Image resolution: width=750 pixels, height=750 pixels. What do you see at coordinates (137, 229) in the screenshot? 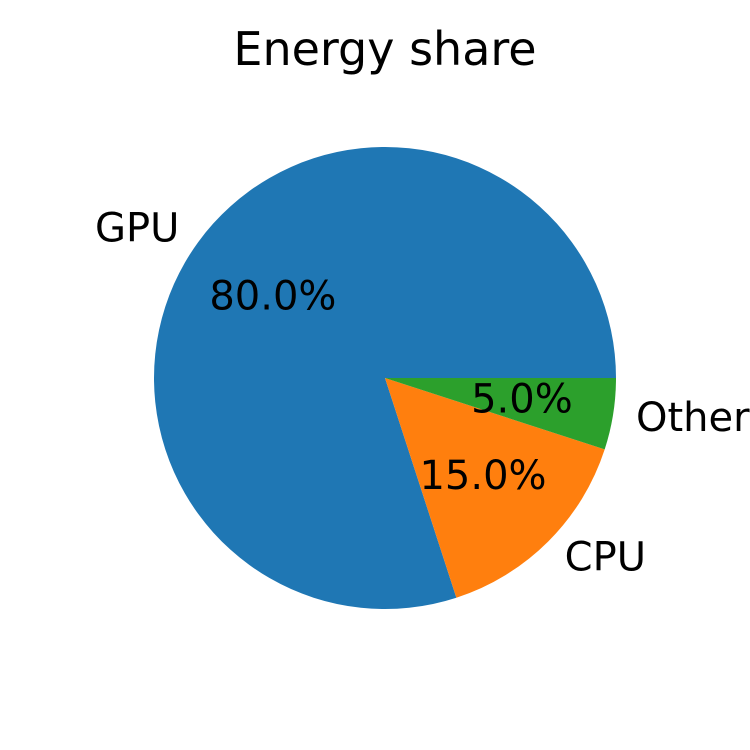
I see `slice-label-gpu: GPU` at bounding box center [137, 229].